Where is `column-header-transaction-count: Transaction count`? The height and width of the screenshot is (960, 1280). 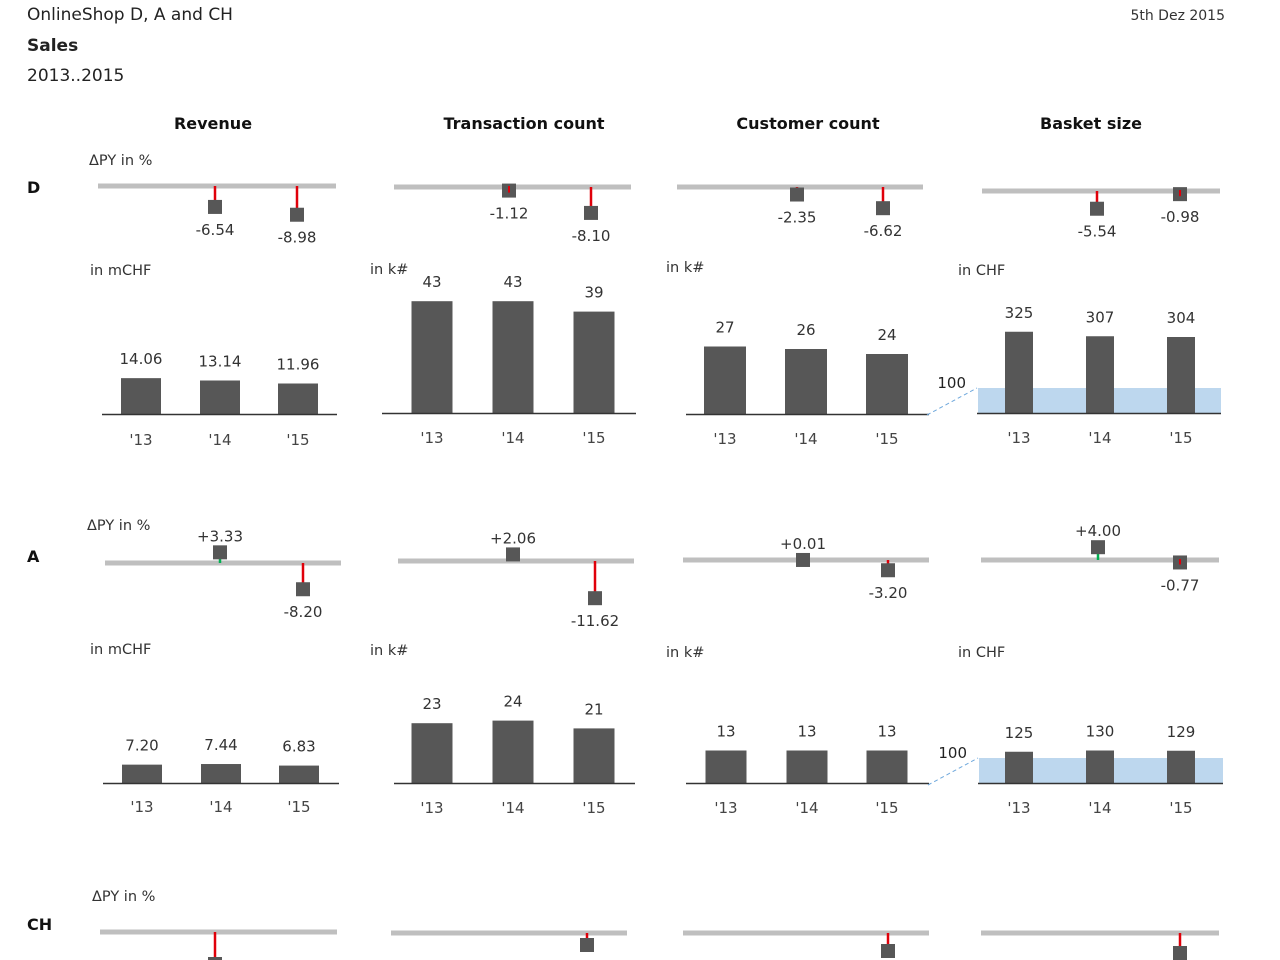
column-header-transaction-count: Transaction count is located at coordinates (524, 123).